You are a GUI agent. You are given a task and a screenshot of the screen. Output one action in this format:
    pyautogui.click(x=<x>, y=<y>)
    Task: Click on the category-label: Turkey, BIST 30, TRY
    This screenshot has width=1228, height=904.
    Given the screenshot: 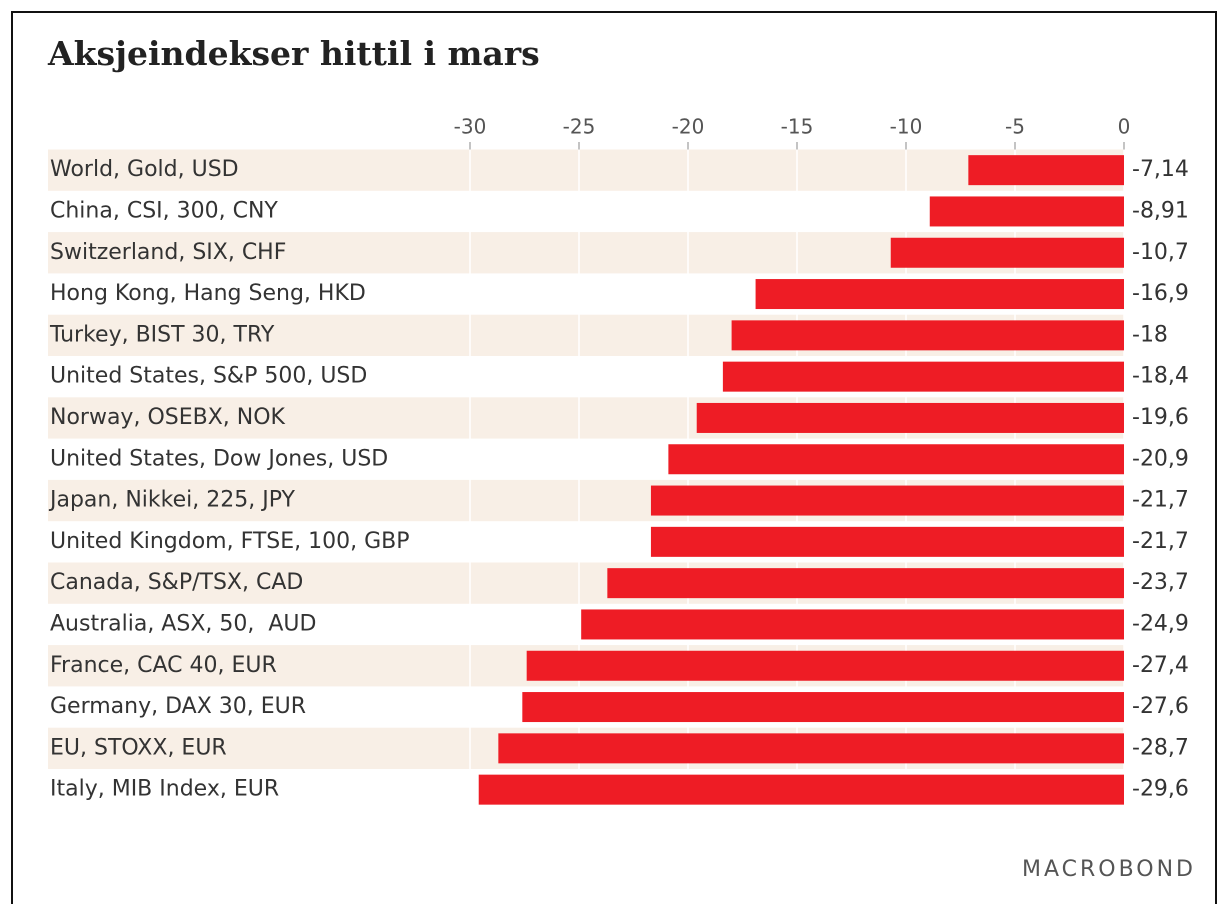 What is the action you would take?
    pyautogui.click(x=162, y=334)
    